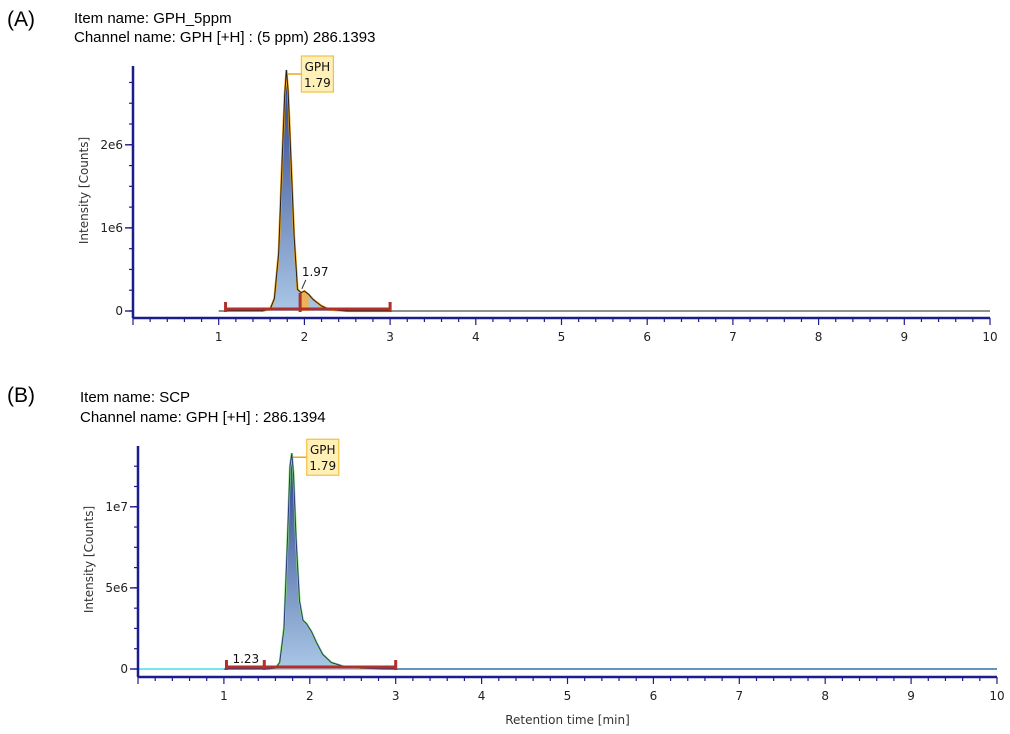 This screenshot has height=734, width=1010. What do you see at coordinates (567, 720) in the screenshot?
I see `x-axis-title: Retention time [min]` at bounding box center [567, 720].